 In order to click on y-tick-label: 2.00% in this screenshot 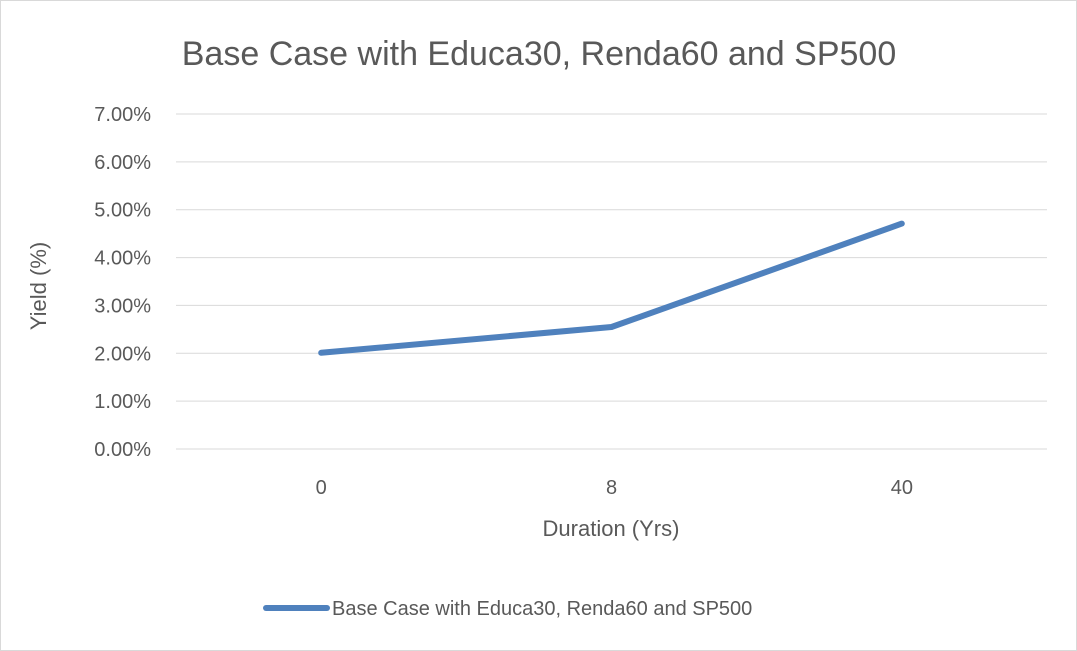, I will do `click(122, 354)`.